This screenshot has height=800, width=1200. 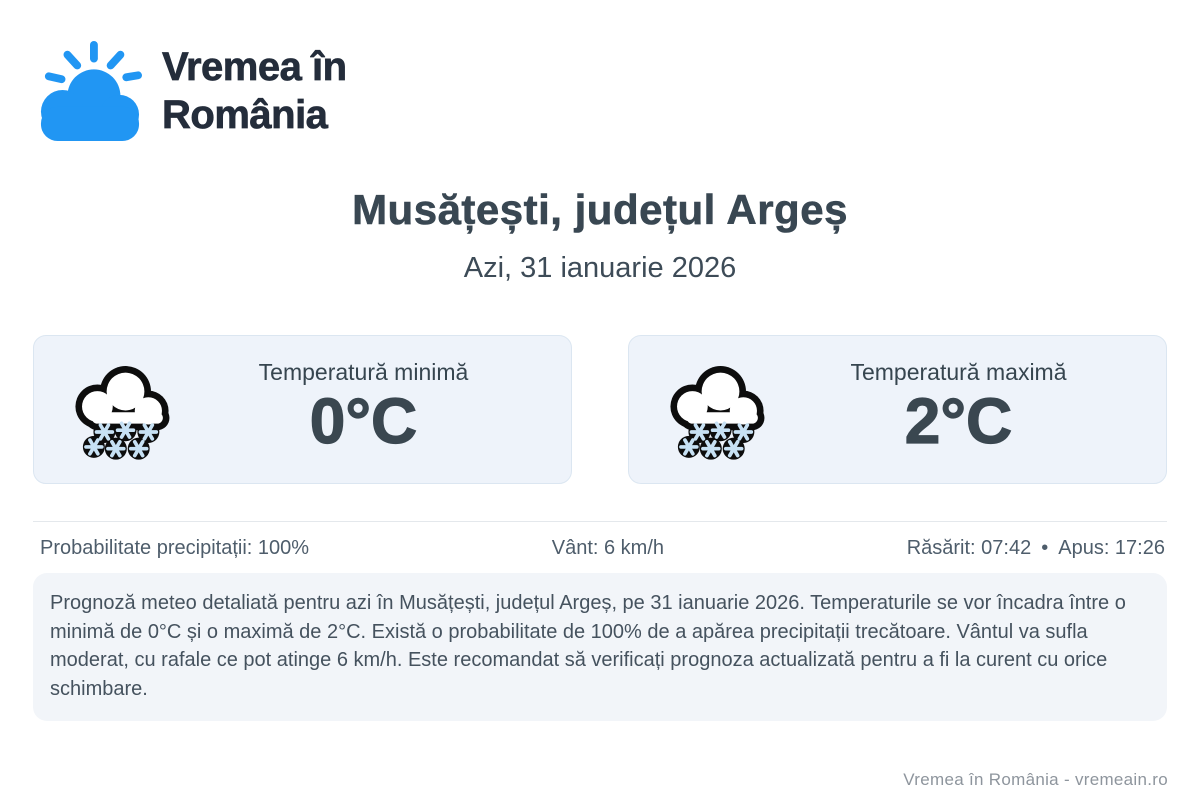 I want to click on max-temperature-text: Temperatură maximă 2°C, so click(x=958, y=408).